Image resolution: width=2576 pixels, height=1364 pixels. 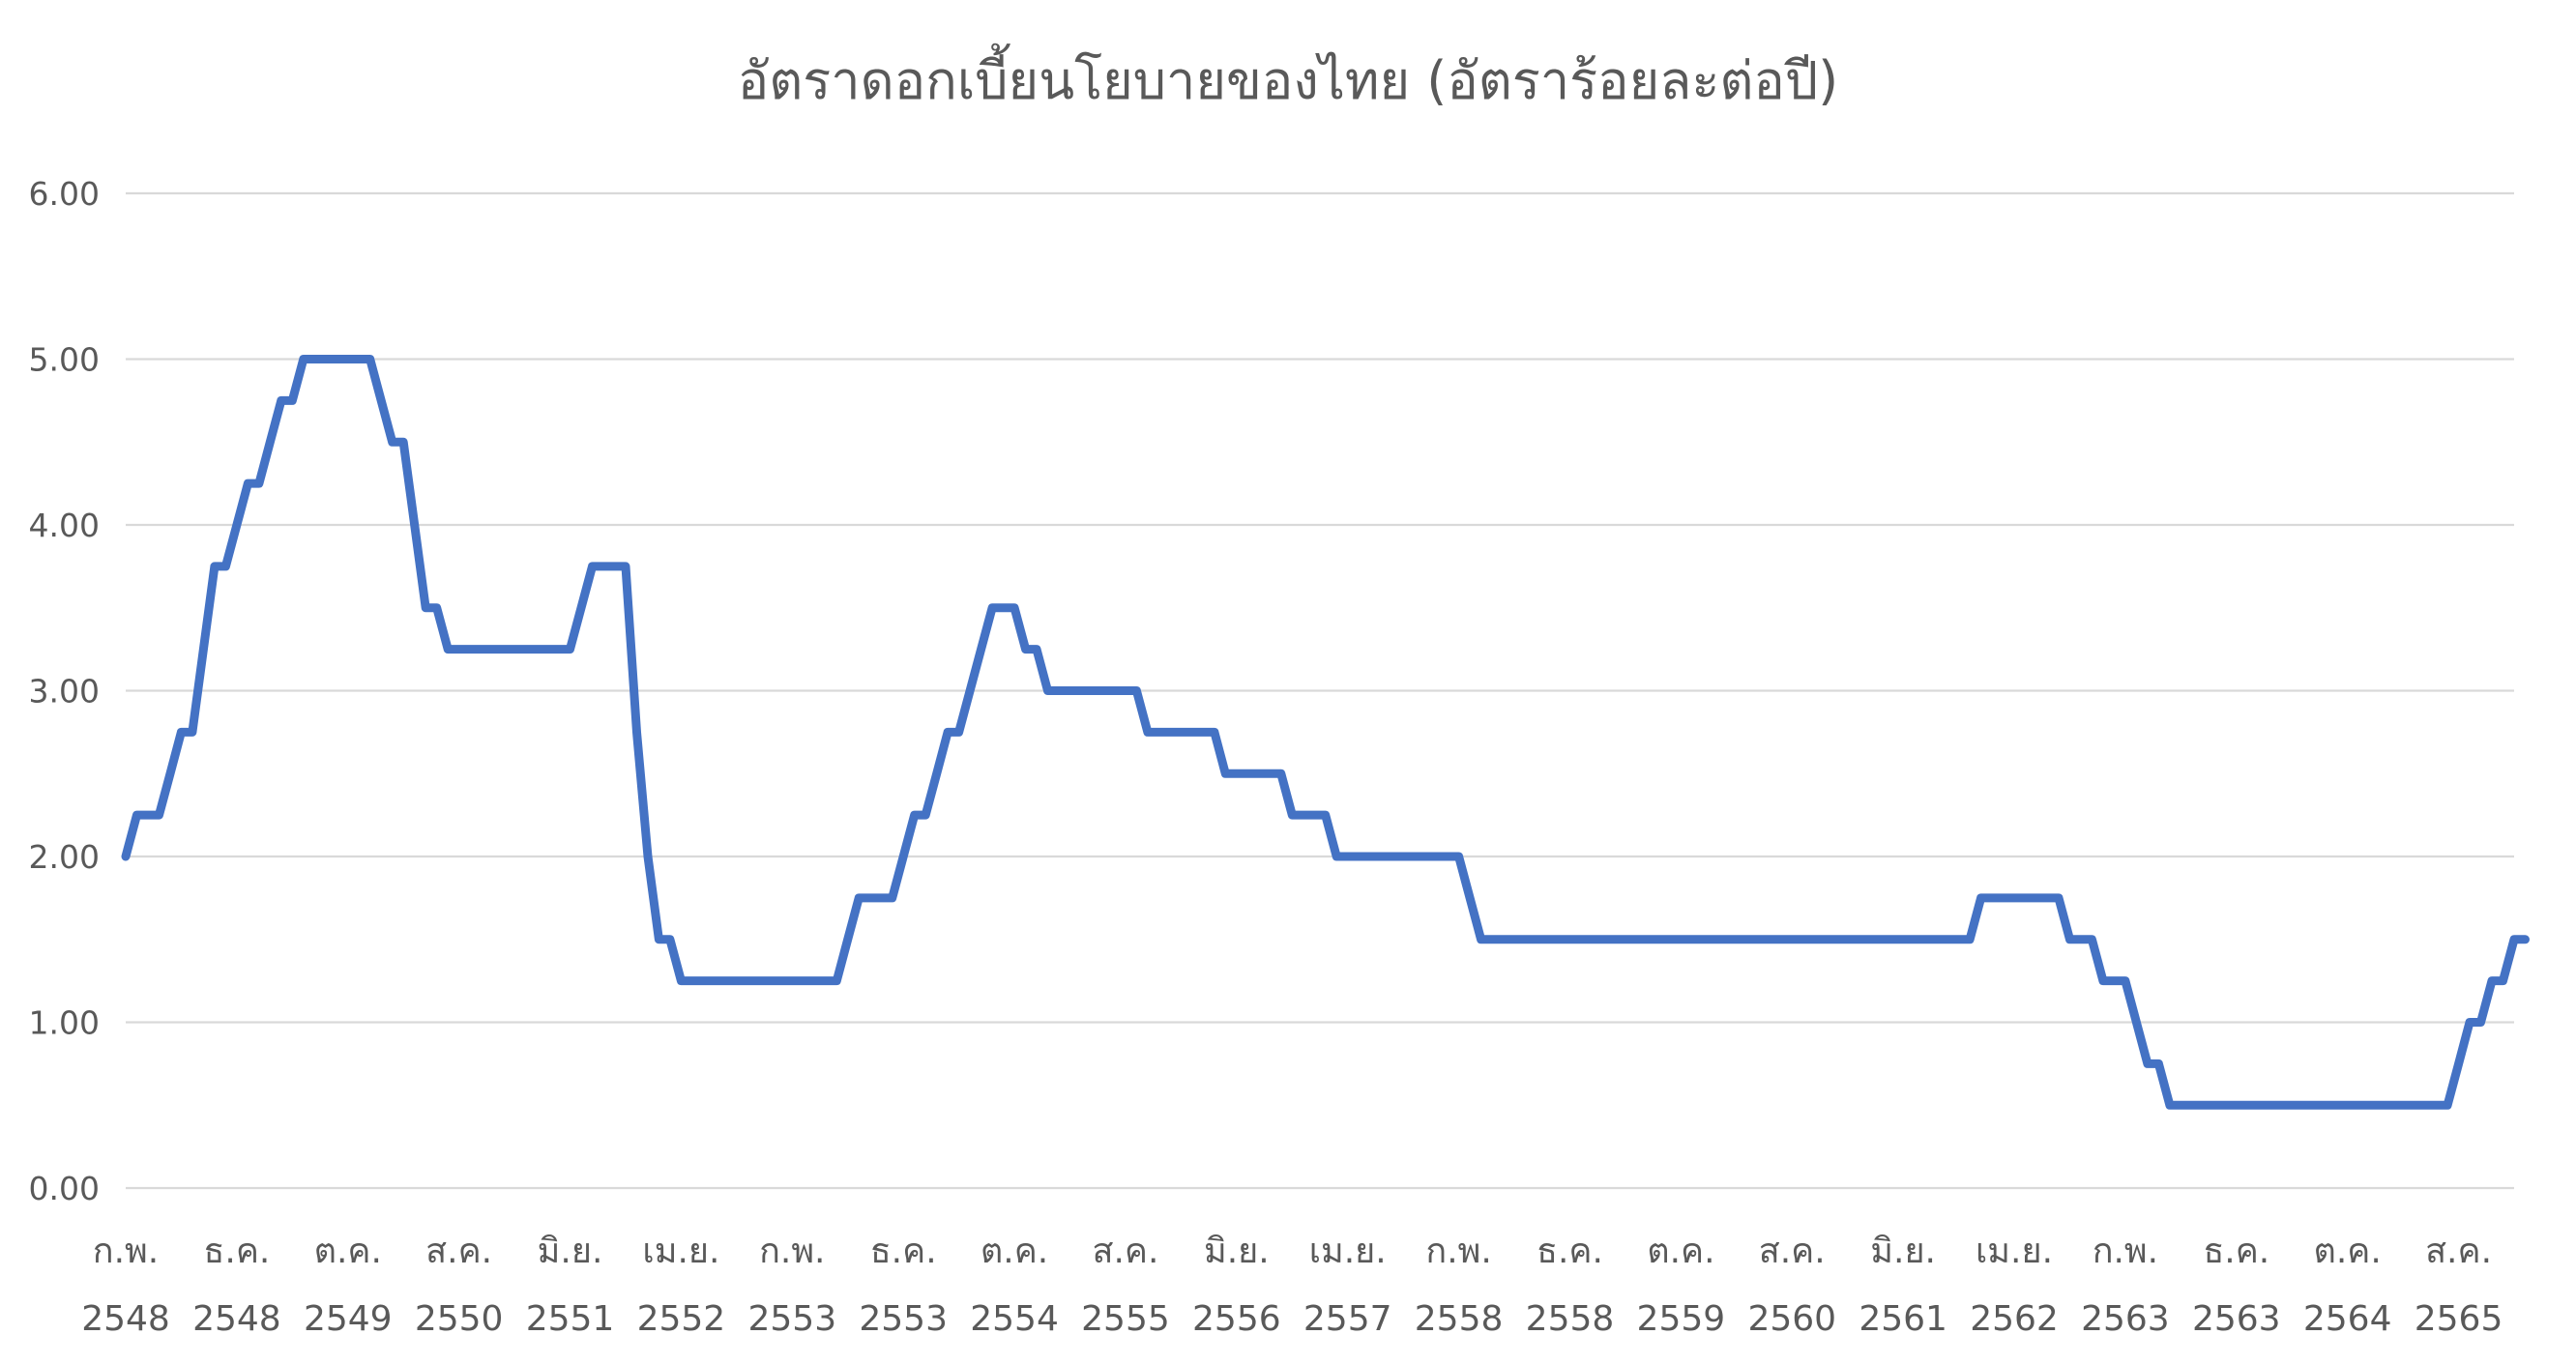 What do you see at coordinates (1236, 1319) in the screenshot?
I see `x-tick-year-label: 2556` at bounding box center [1236, 1319].